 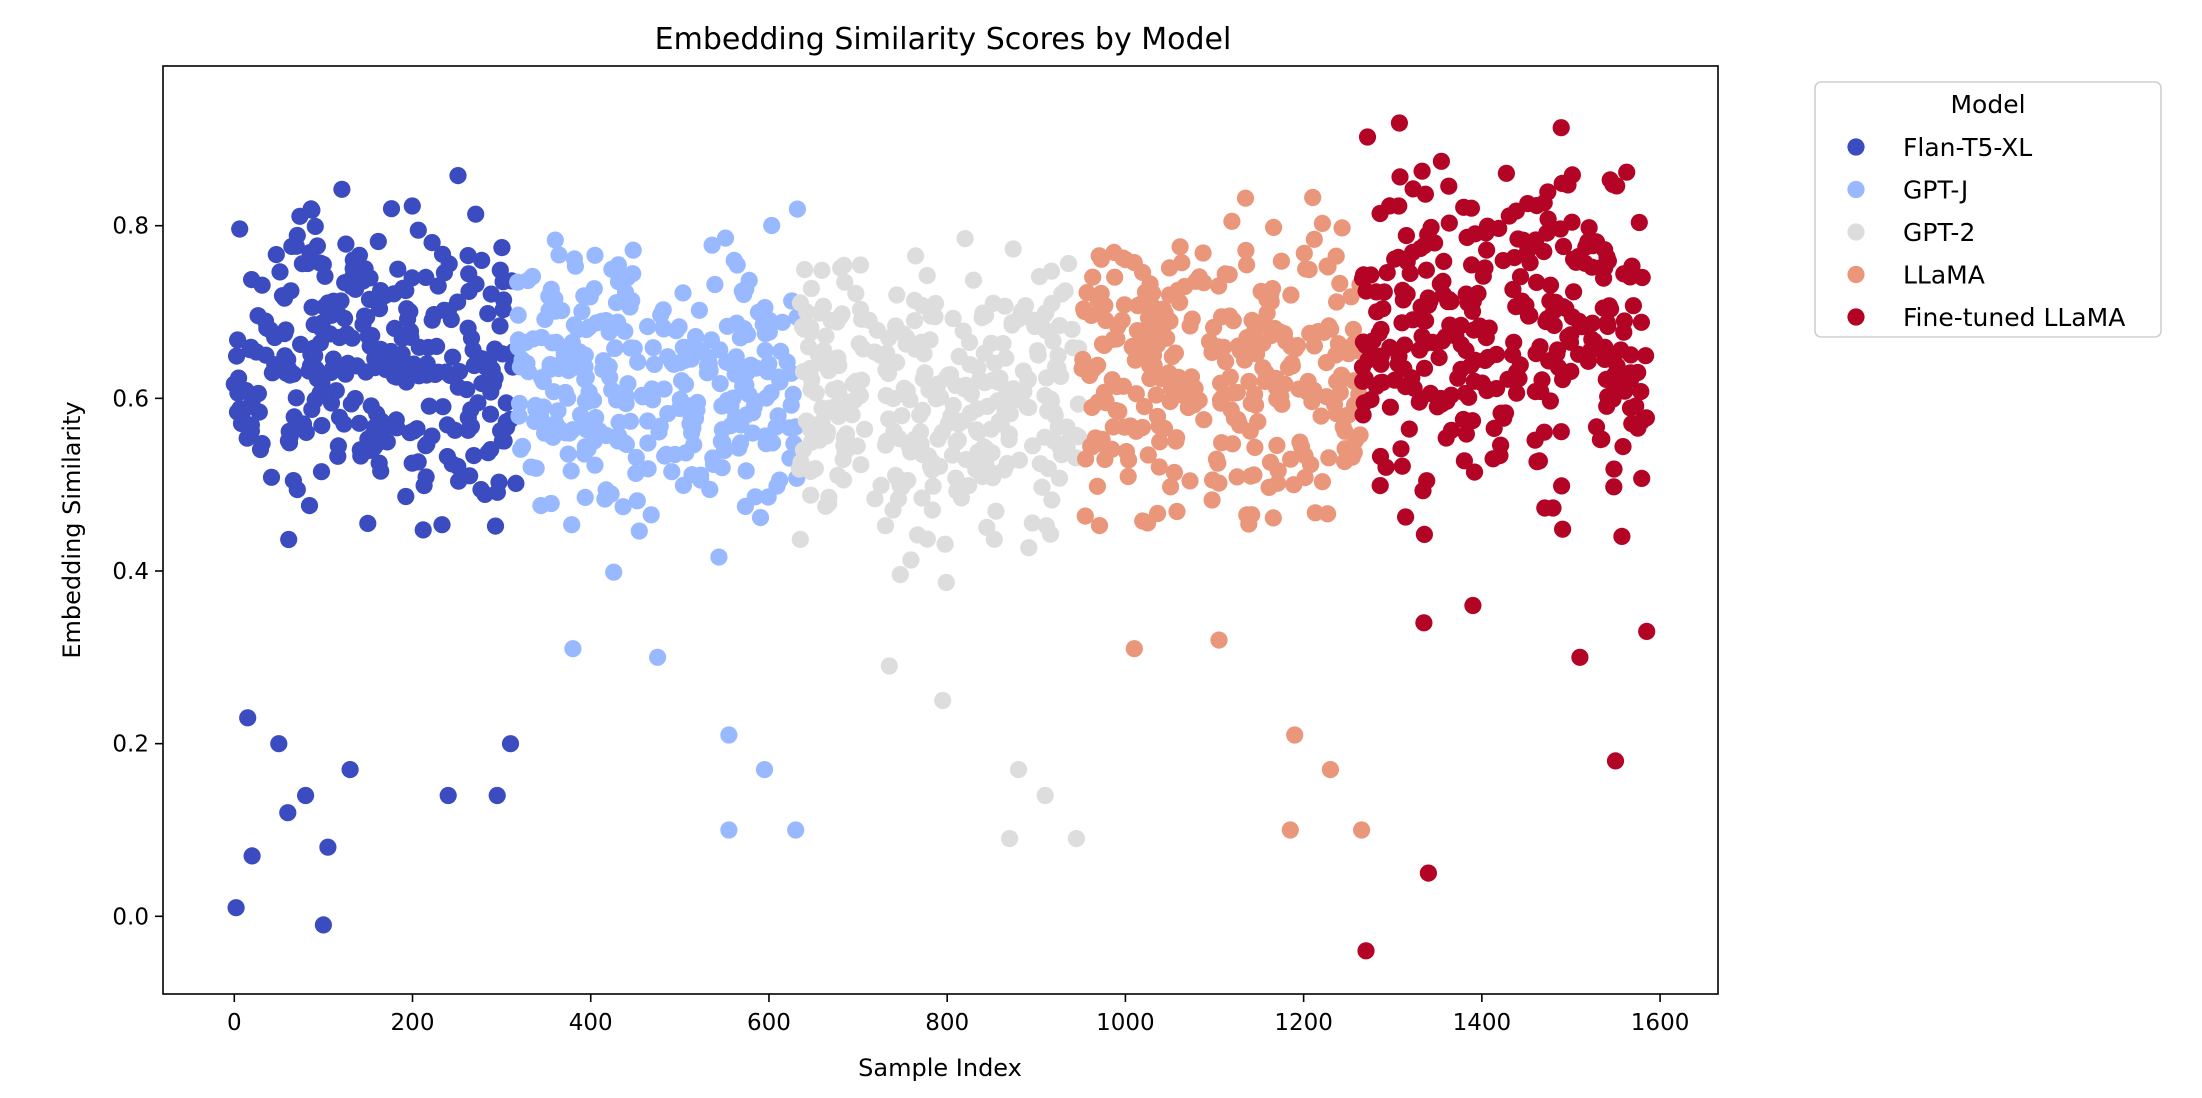 I want to click on legend-label: GPT-2, so click(x=1939, y=232).